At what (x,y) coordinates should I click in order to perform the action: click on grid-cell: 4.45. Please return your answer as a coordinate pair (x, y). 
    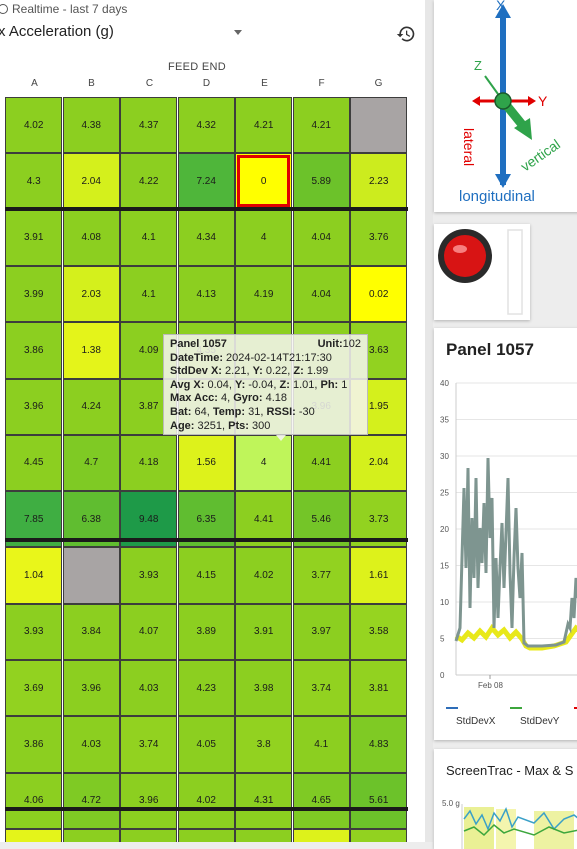
    Looking at the image, I should click on (34, 463).